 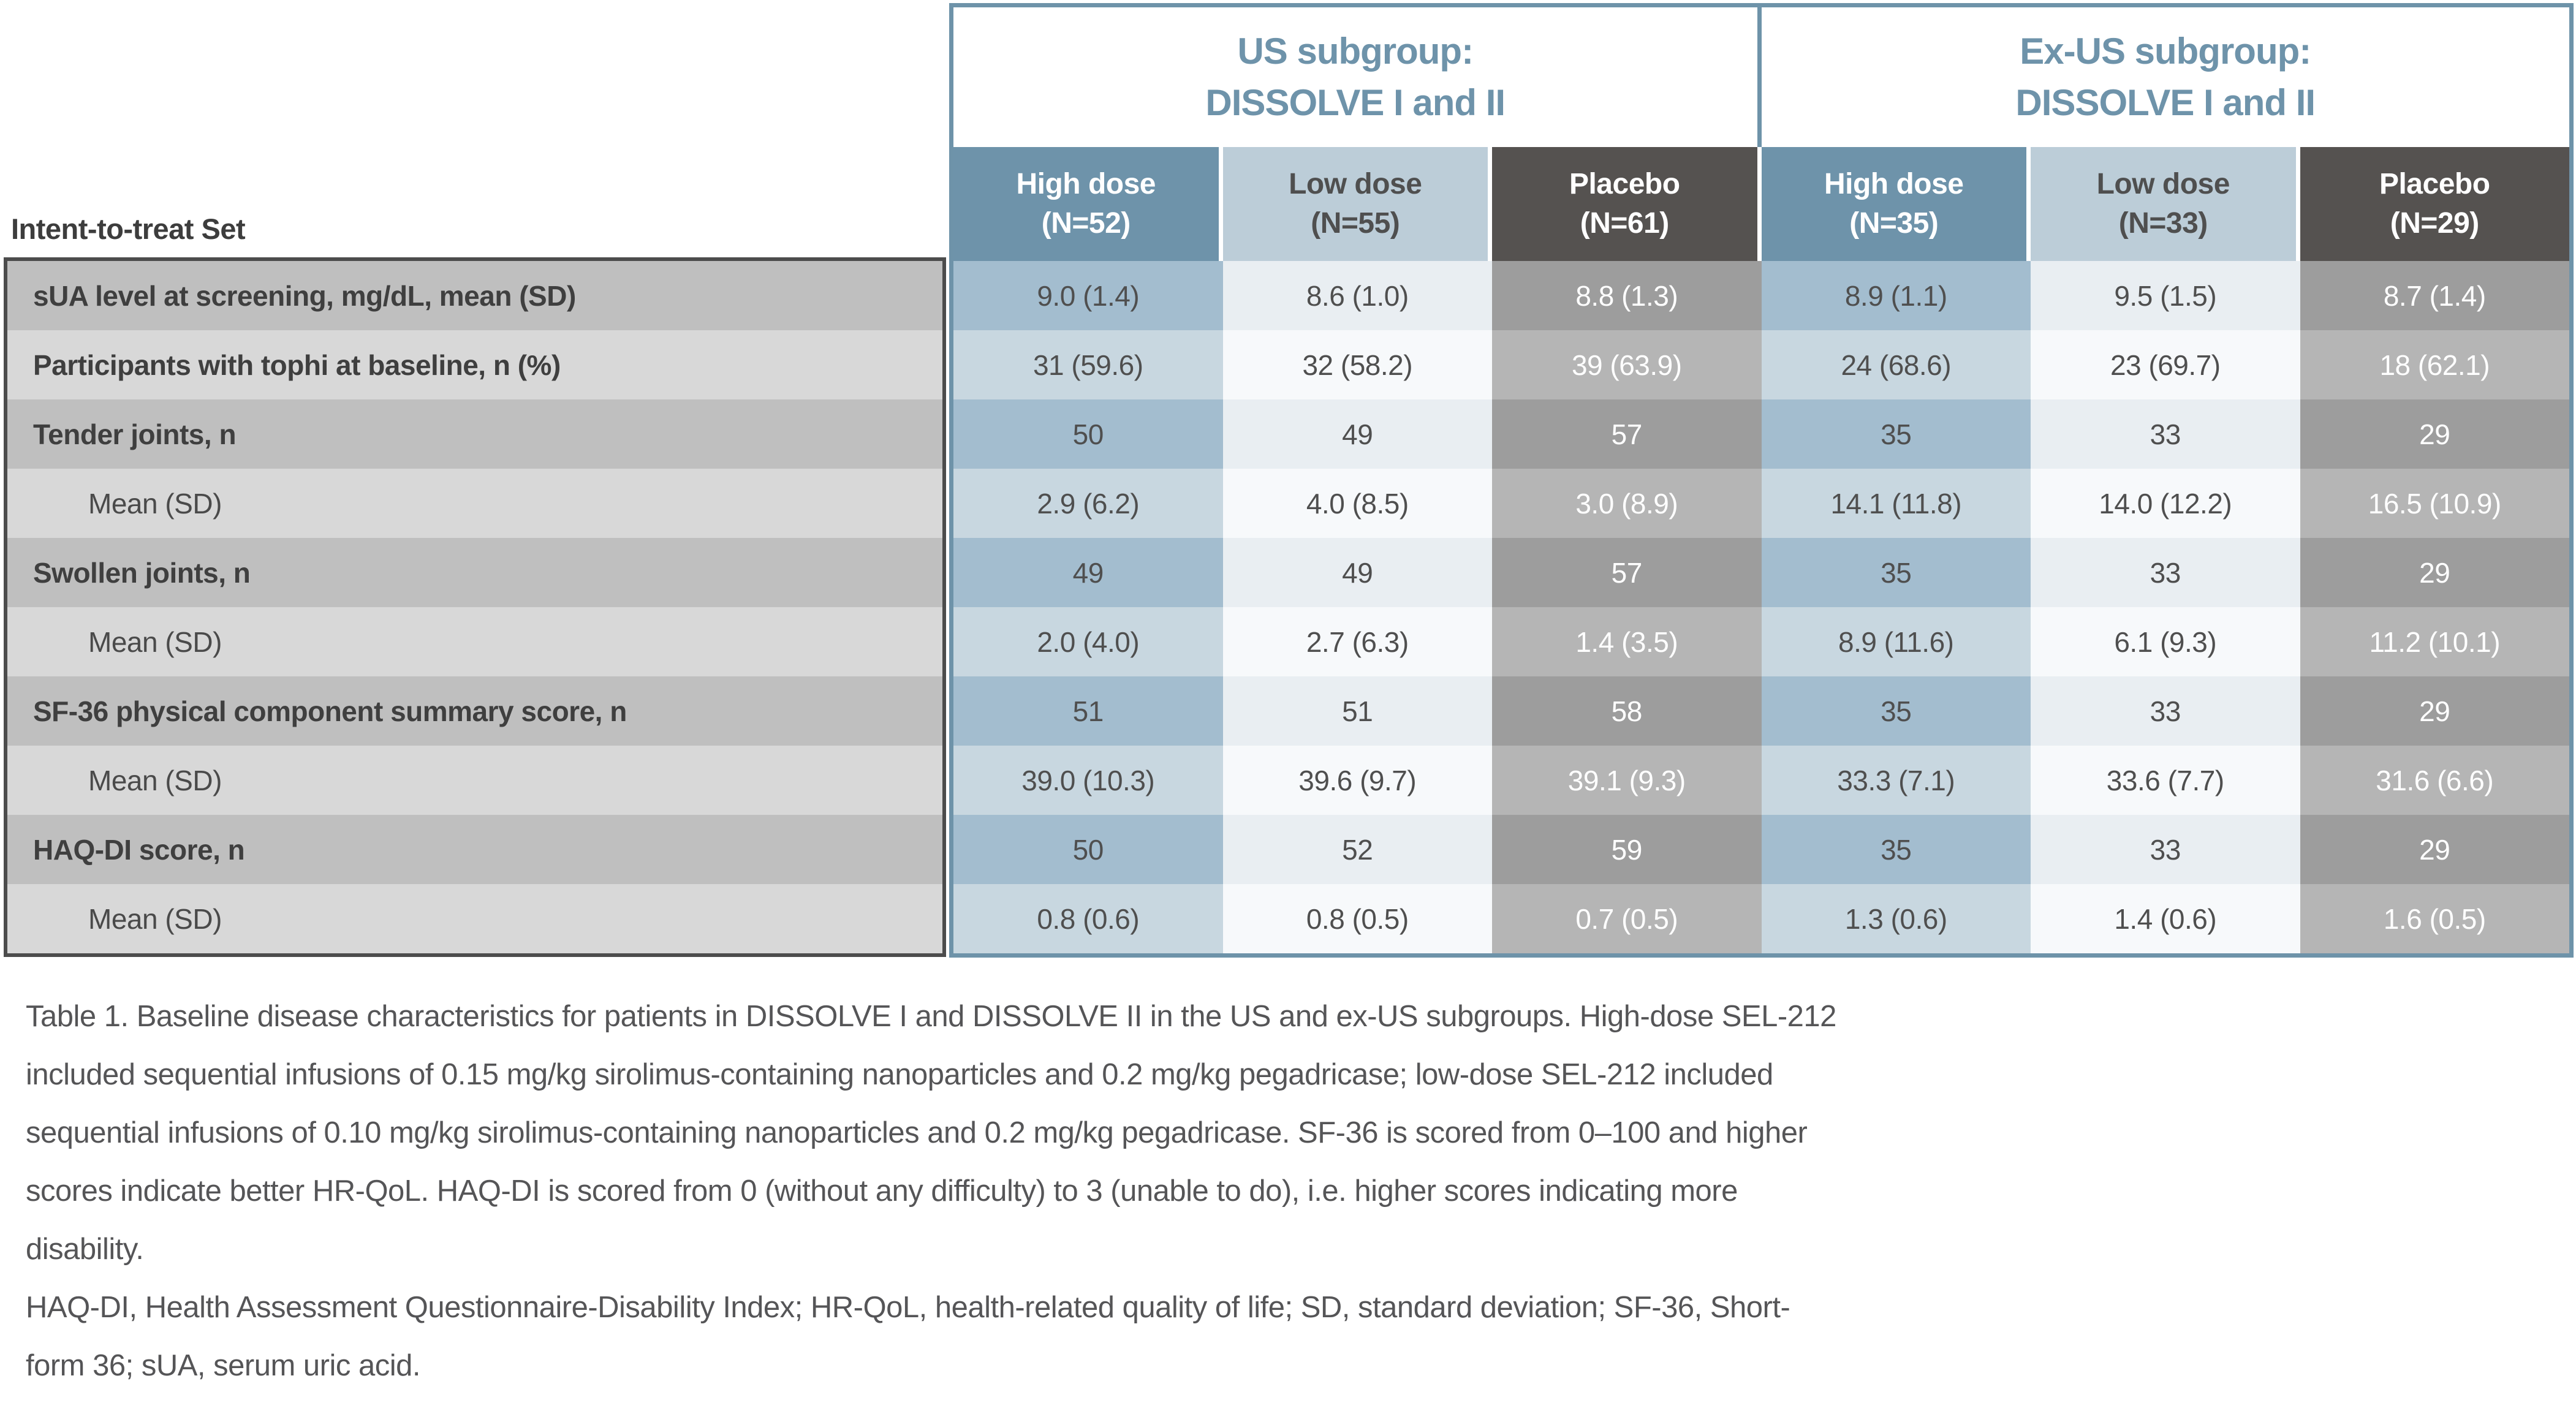 What do you see at coordinates (1357, 204) in the screenshot?
I see `column-header-low-dose-us: Low dose (N=55)` at bounding box center [1357, 204].